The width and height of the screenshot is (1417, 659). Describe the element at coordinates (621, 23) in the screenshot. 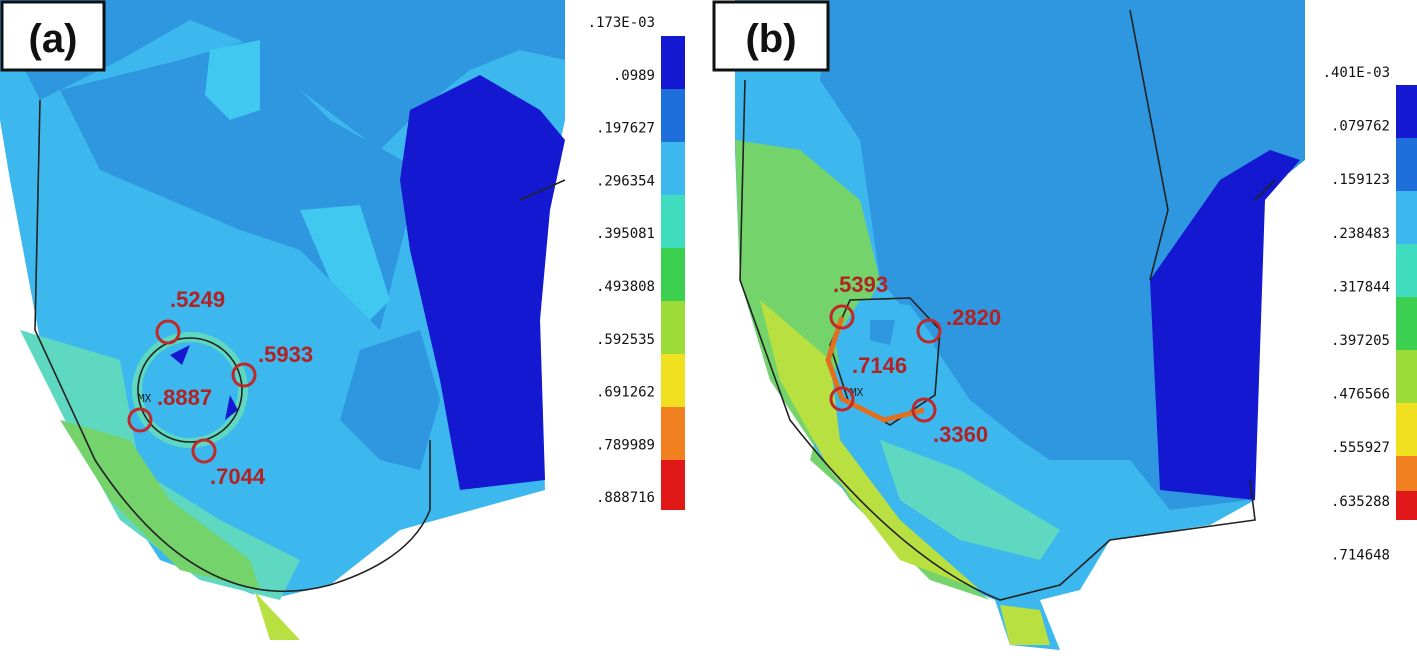

I see `colorbar-label: .173E-03` at that location.